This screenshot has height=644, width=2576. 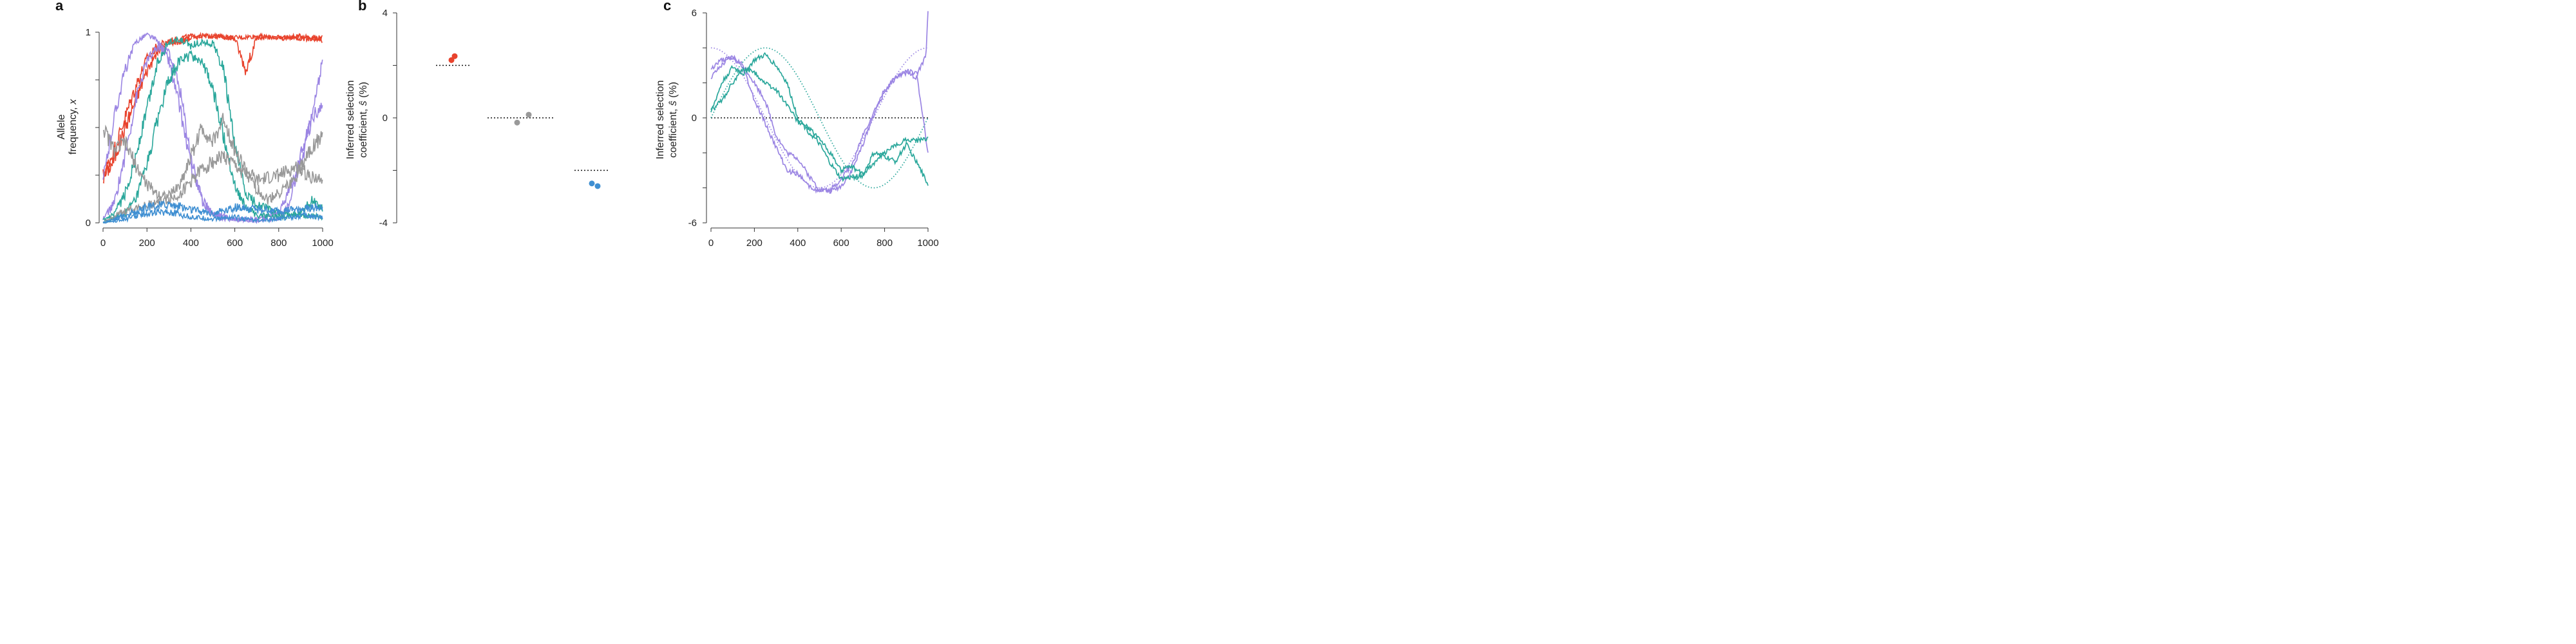 I want to click on panel-a-lines, so click(x=213, y=128).